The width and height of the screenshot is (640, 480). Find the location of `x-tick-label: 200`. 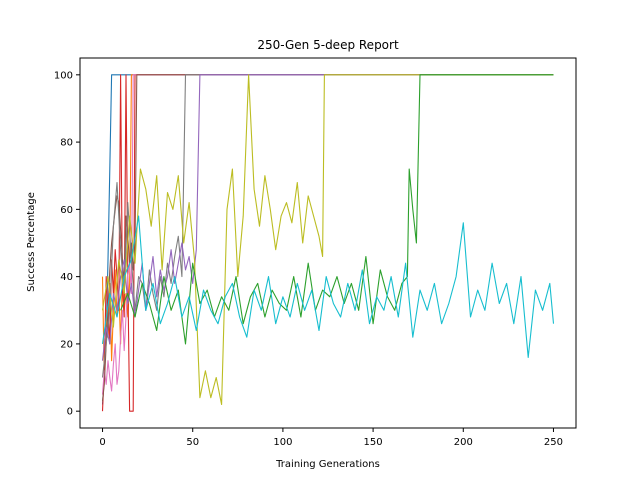

x-tick-label: 200 is located at coordinates (463, 442).